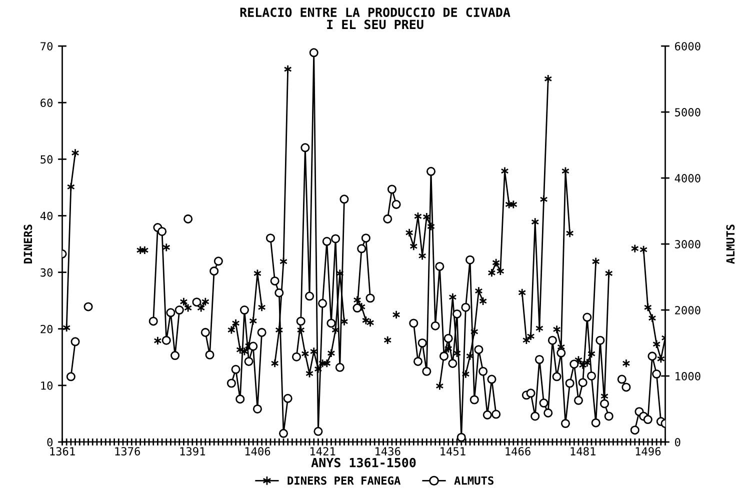  I want to click on y-tick-label: 30, so click(46, 272).